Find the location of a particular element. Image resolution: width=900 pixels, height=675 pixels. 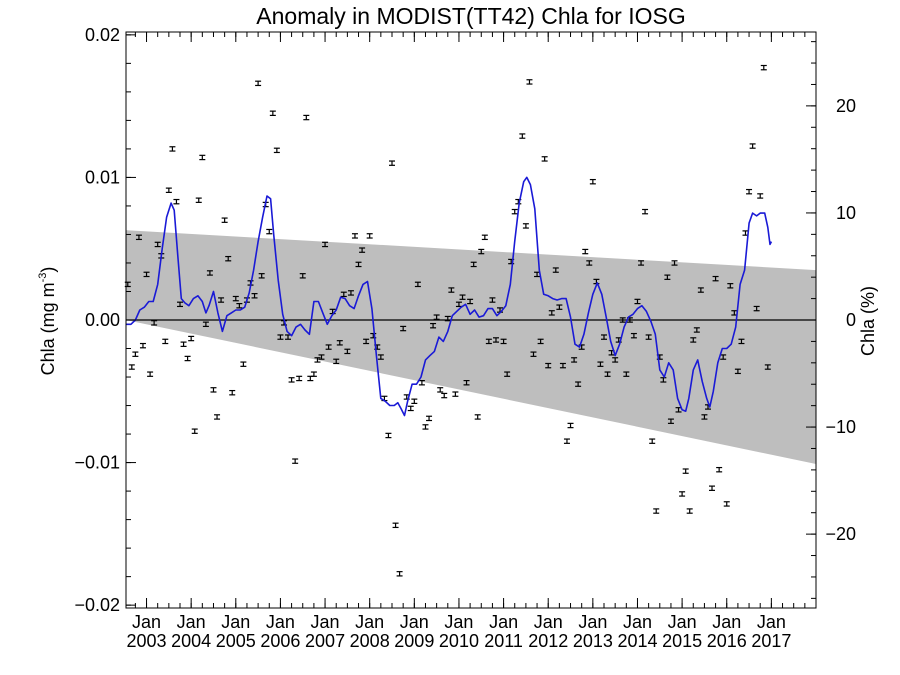

y2-tick-label: −20 is located at coordinates (840, 534).